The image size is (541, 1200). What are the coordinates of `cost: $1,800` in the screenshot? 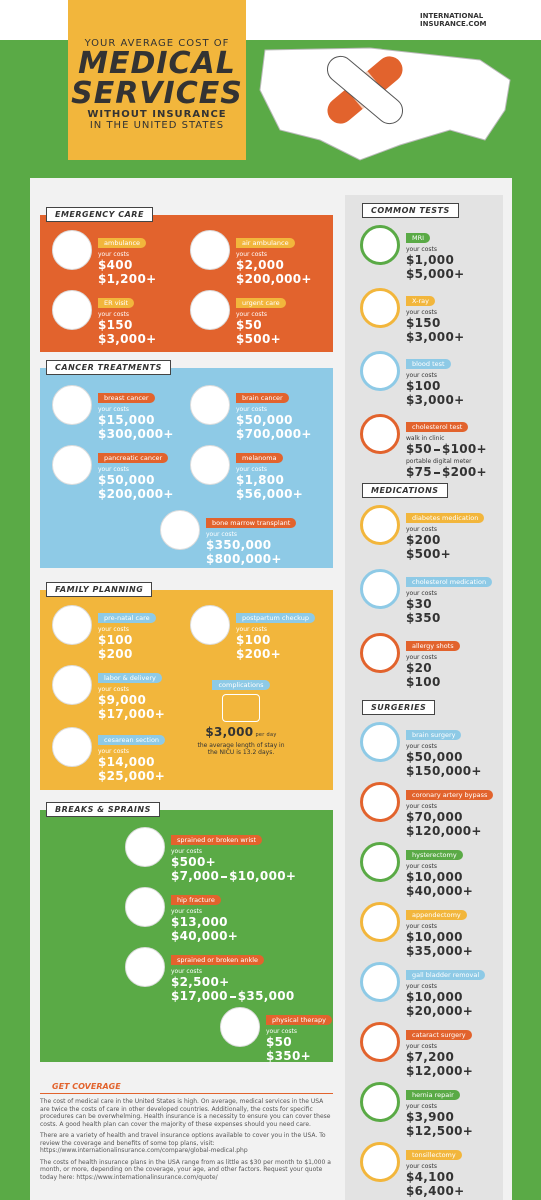 It's located at (260, 480).